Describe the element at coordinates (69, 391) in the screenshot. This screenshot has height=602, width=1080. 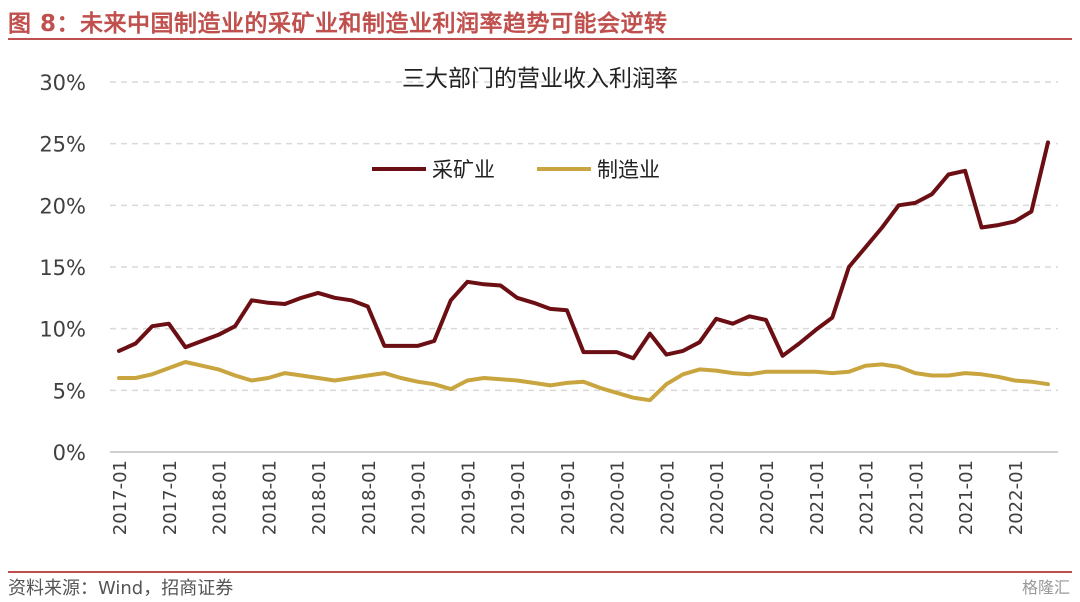
I see `y-tick-label: 5%` at that location.